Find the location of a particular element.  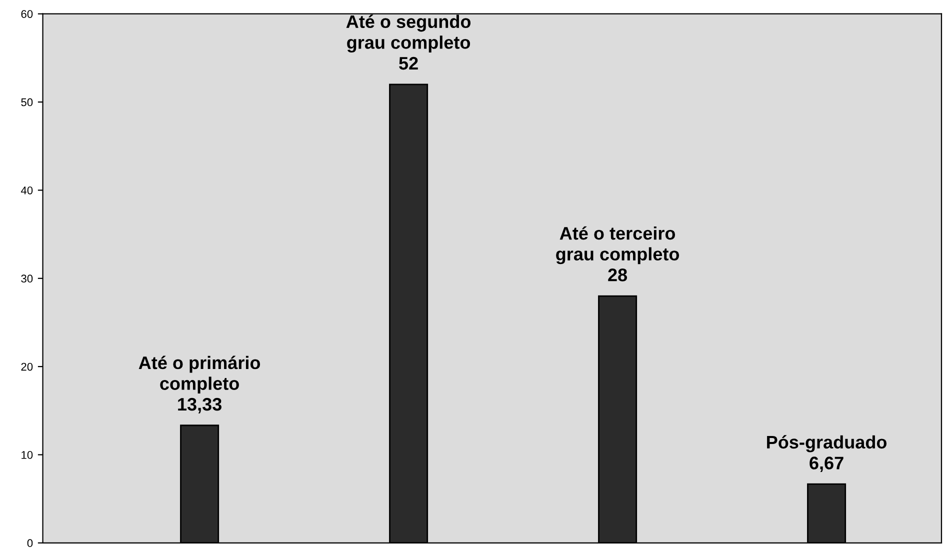

data-label: 6,67 is located at coordinates (827, 464).